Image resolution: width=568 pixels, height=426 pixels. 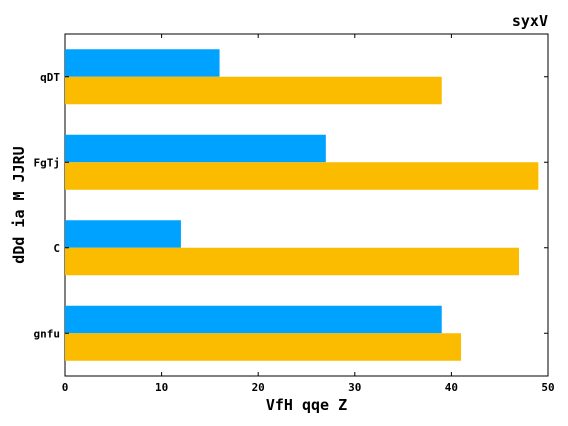 I want to click on y-tick-label-FgTj: FgTj, so click(x=47, y=162).